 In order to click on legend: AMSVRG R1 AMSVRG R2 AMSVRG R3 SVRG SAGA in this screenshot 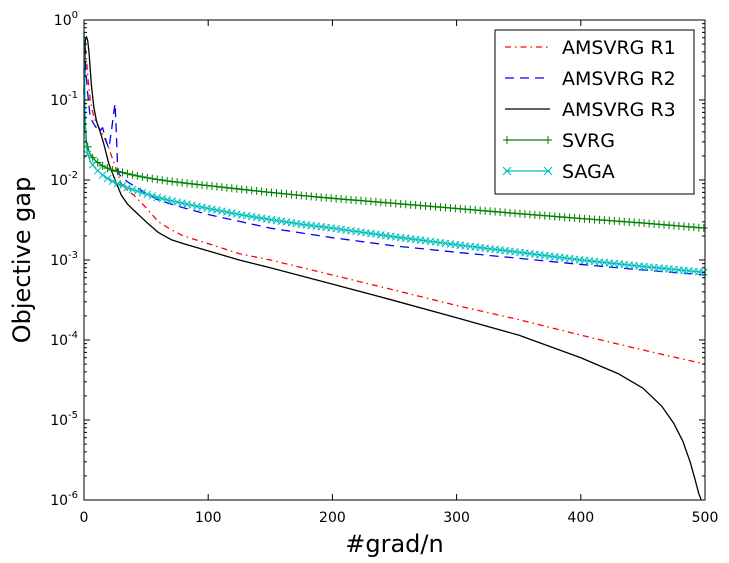, I will do `click(594, 112)`.